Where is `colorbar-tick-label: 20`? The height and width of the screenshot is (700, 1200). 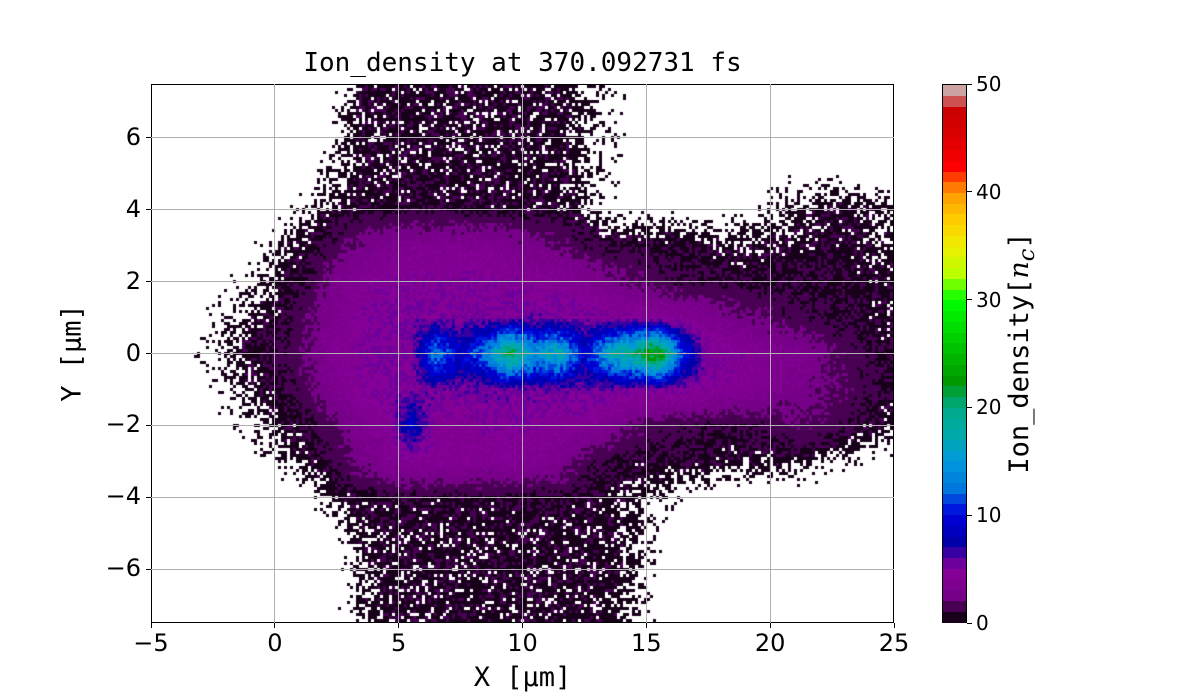
colorbar-tick-label: 20 is located at coordinates (989, 407).